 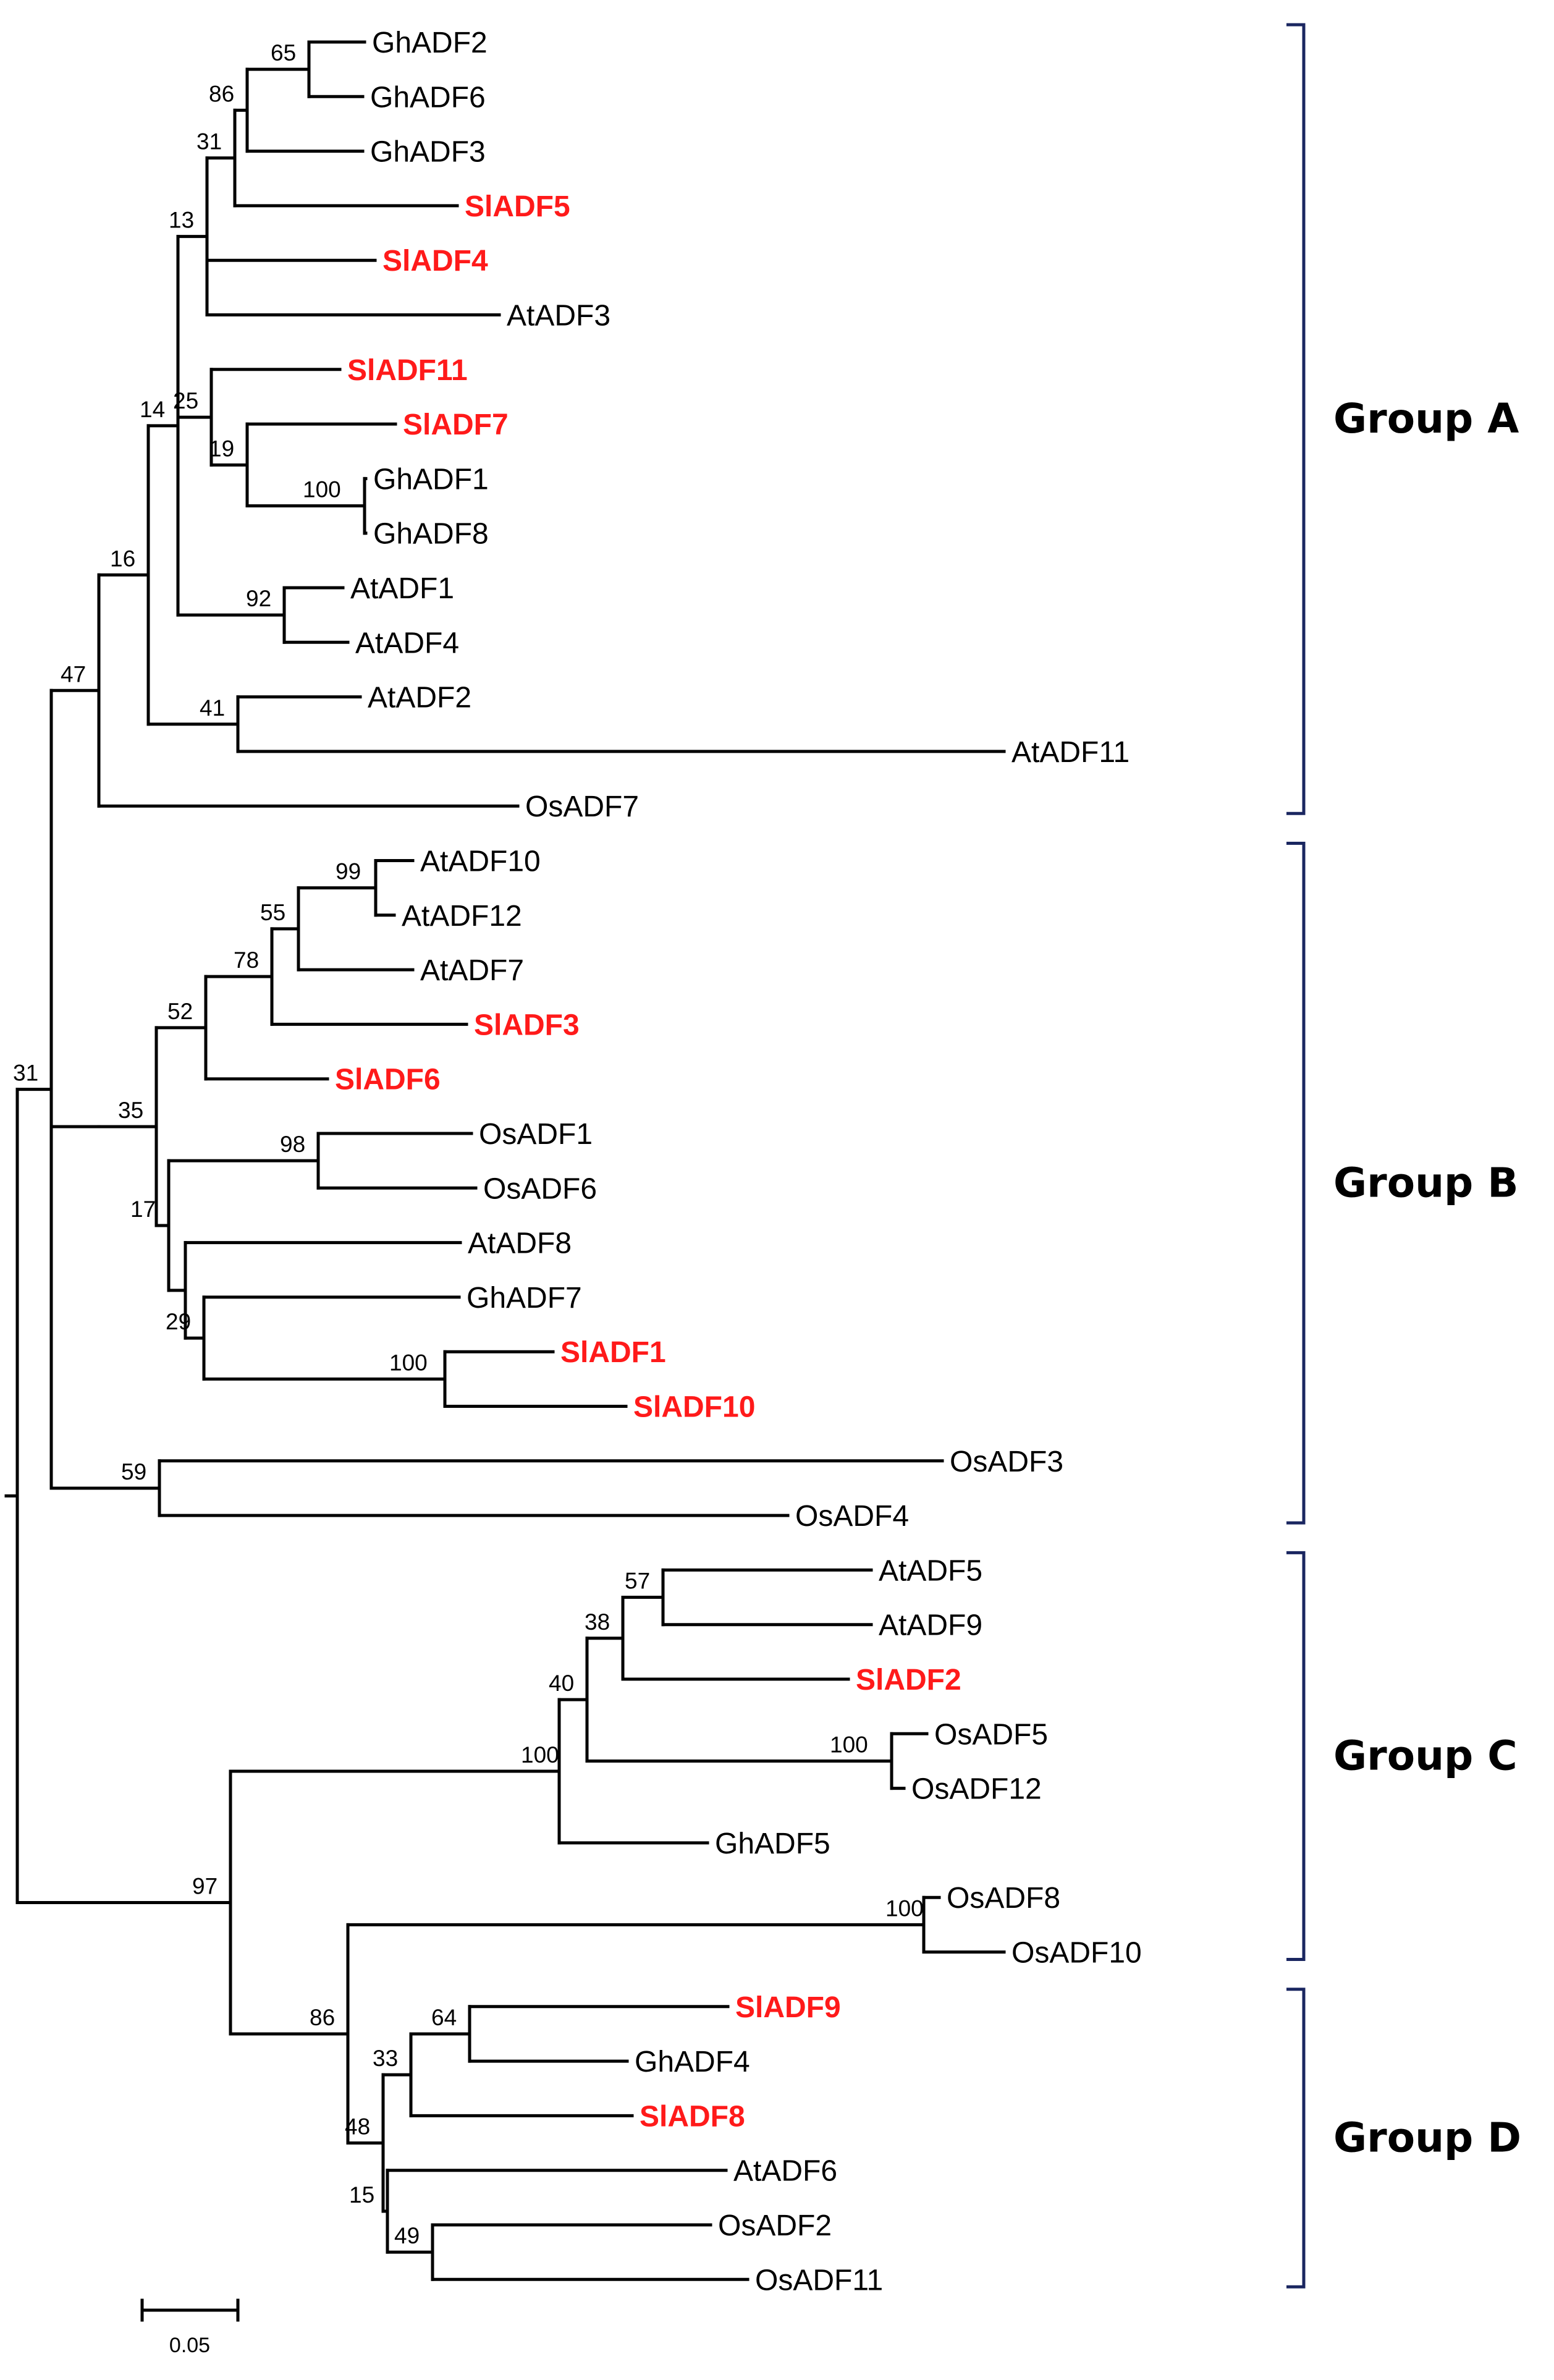 What do you see at coordinates (536, 1134) in the screenshot?
I see `taxon-label-osadf1: OsADF1` at bounding box center [536, 1134].